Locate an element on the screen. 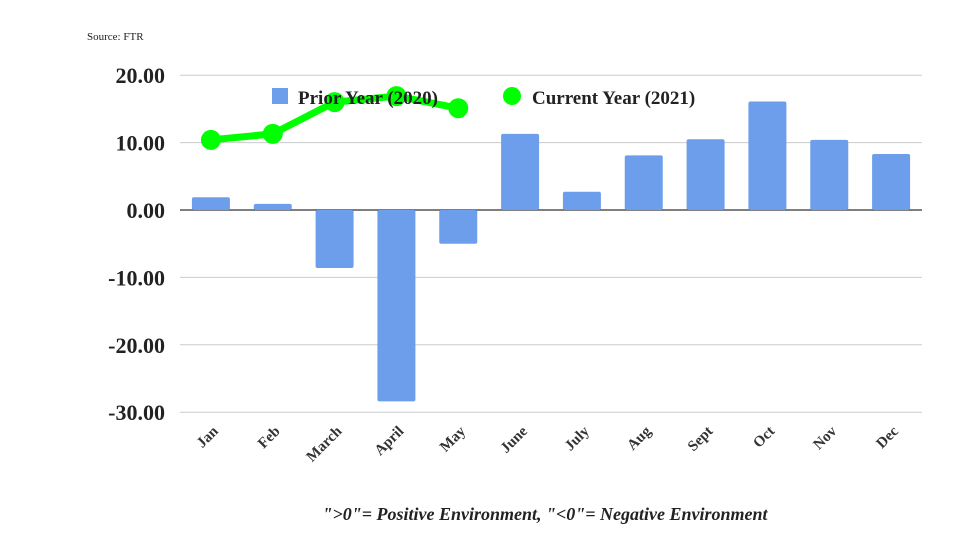 This screenshot has width=980, height=552. legend: Prior Year (2020) Current Year (2021) is located at coordinates (483, 98).